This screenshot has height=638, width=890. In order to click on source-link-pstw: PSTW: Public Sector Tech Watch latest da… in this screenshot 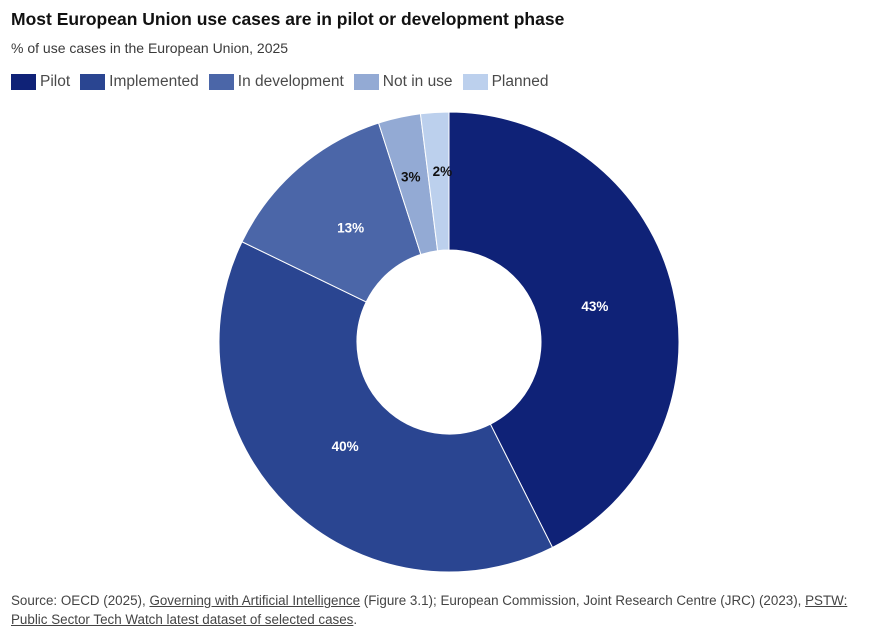, I will do `click(429, 610)`.